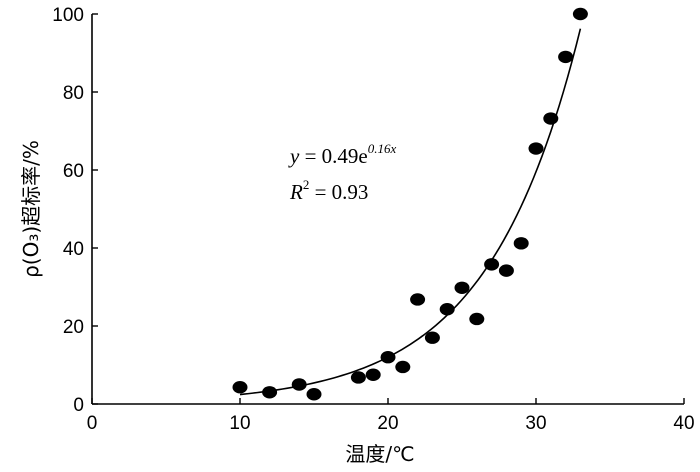 Image resolution: width=700 pixels, height=472 pixels. Describe the element at coordinates (31, 209) in the screenshot. I see `y-axis-title: ρ(O₃)超标率/%` at that location.